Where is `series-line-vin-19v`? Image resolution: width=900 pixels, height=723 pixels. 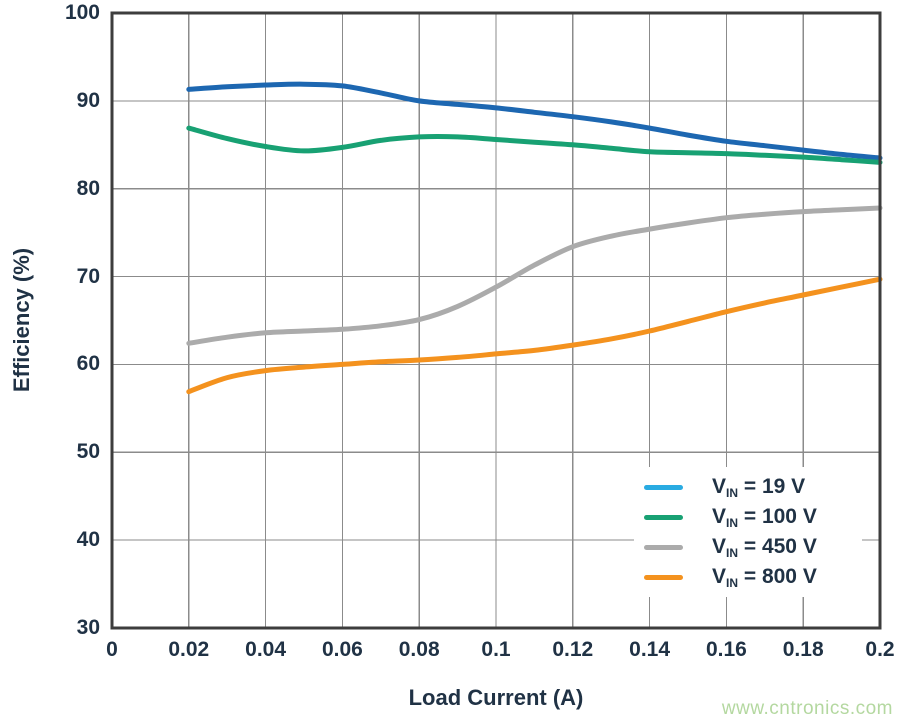
series-line-vin-19v is located at coordinates (534, 121).